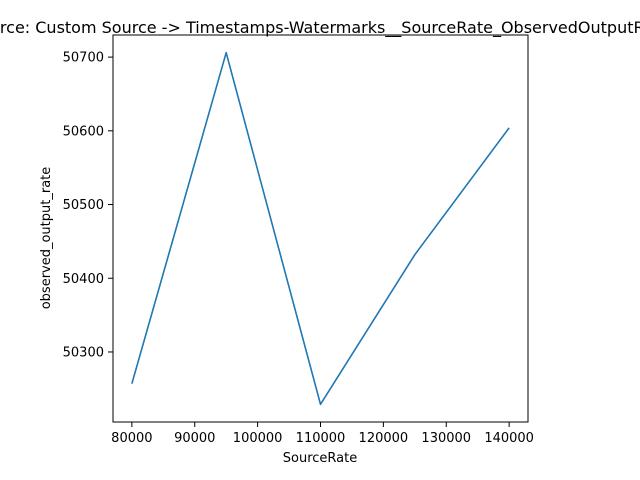  I want to click on y-tick-label: 50600, so click(83, 131).